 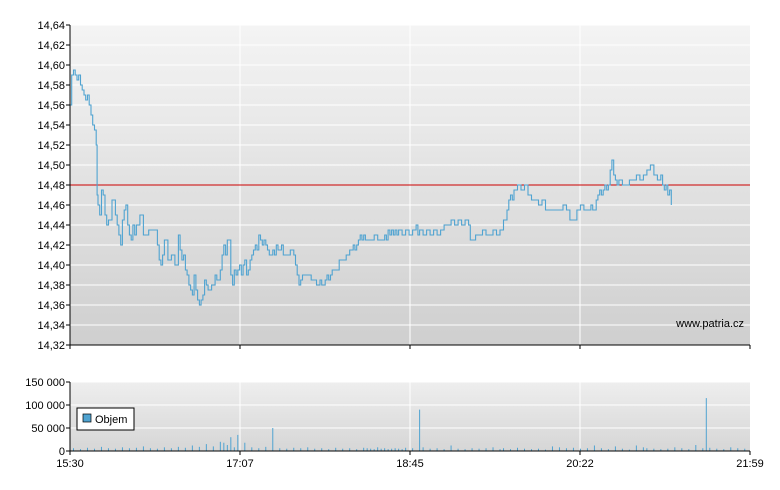 I want to click on volume-y-tick-label: 150 000, so click(x=45, y=383).